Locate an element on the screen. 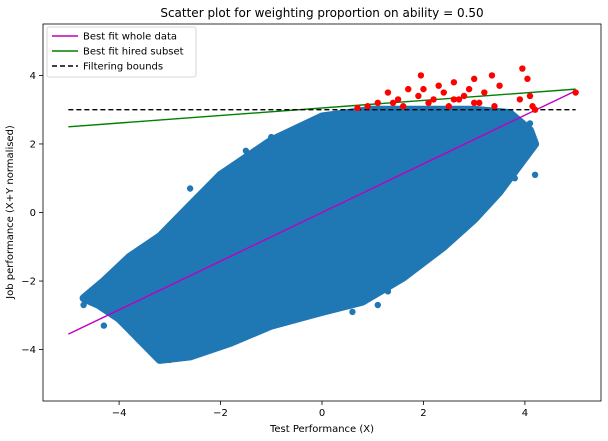 Image resolution: width=608 pixels, height=441 pixels. legend-box is located at coordinates (121, 52).